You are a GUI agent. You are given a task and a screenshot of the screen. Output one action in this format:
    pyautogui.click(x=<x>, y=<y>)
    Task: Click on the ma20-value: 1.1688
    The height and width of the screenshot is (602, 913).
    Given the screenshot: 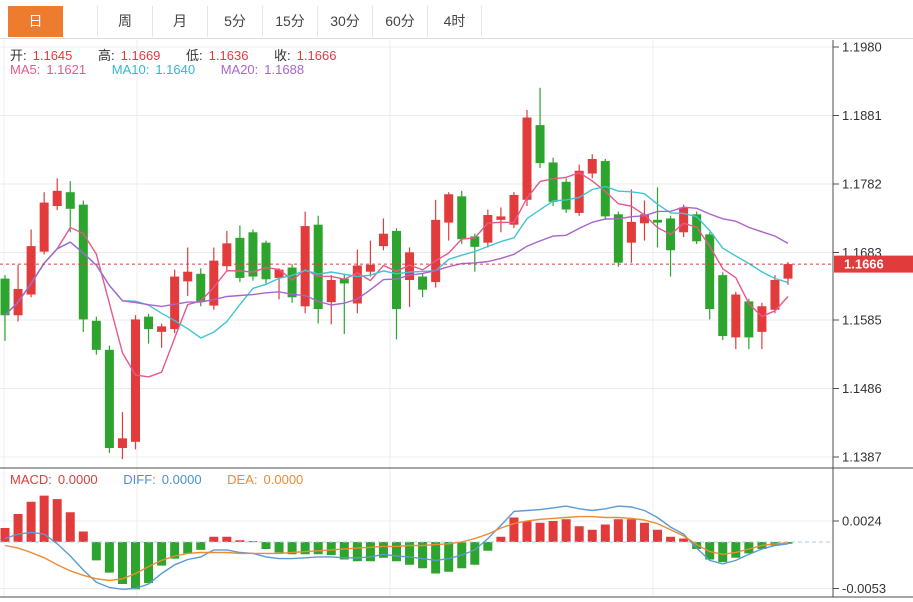 What is the action you would take?
    pyautogui.click(x=284, y=69)
    